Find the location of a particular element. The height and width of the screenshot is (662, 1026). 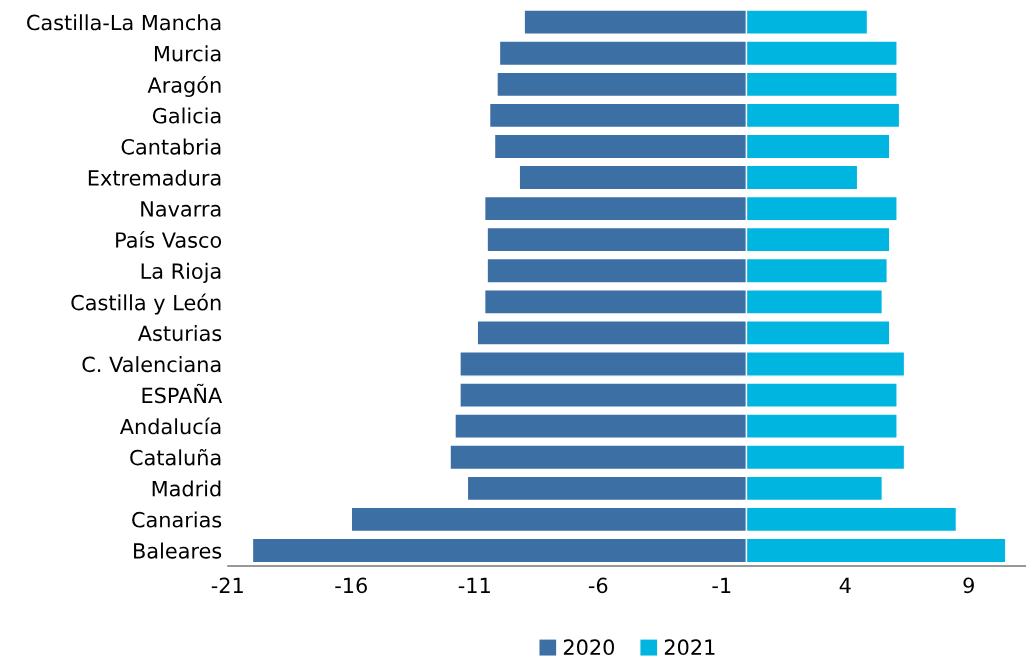

y-tick-label: Cataluña is located at coordinates (175, 457).